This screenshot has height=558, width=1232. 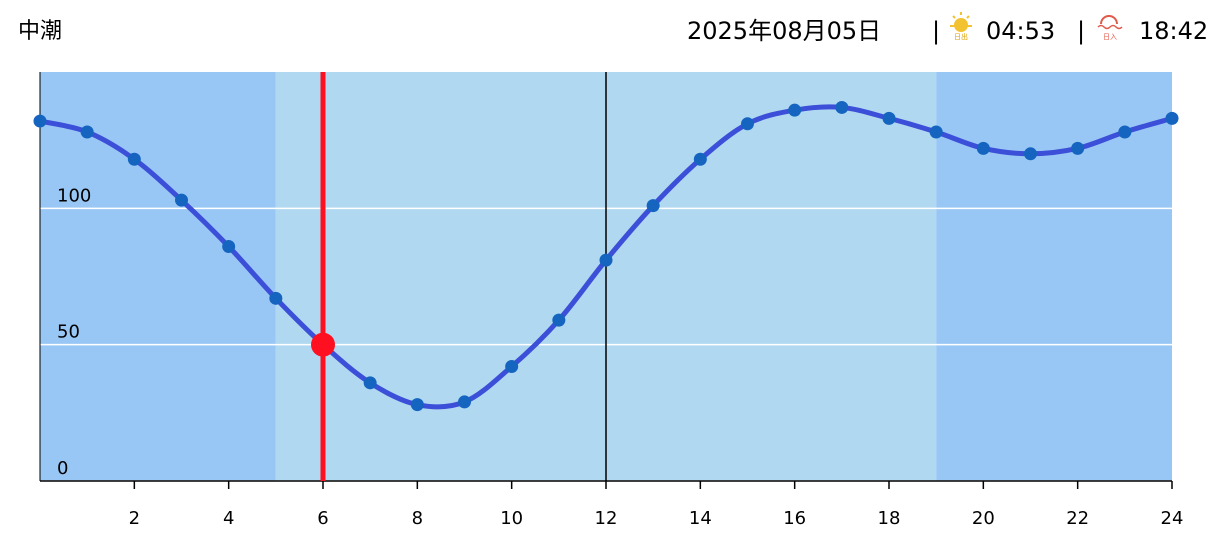 What do you see at coordinates (323, 344) in the screenshot?
I see `current-point` at bounding box center [323, 344].